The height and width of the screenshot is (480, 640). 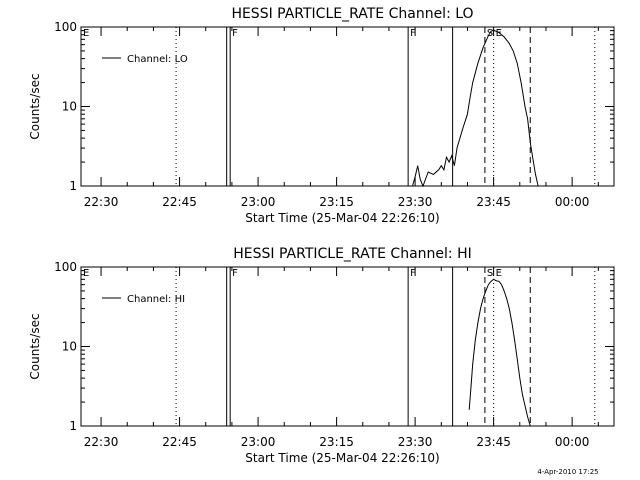 I want to click on series-line-hi, so click(x=499, y=352).